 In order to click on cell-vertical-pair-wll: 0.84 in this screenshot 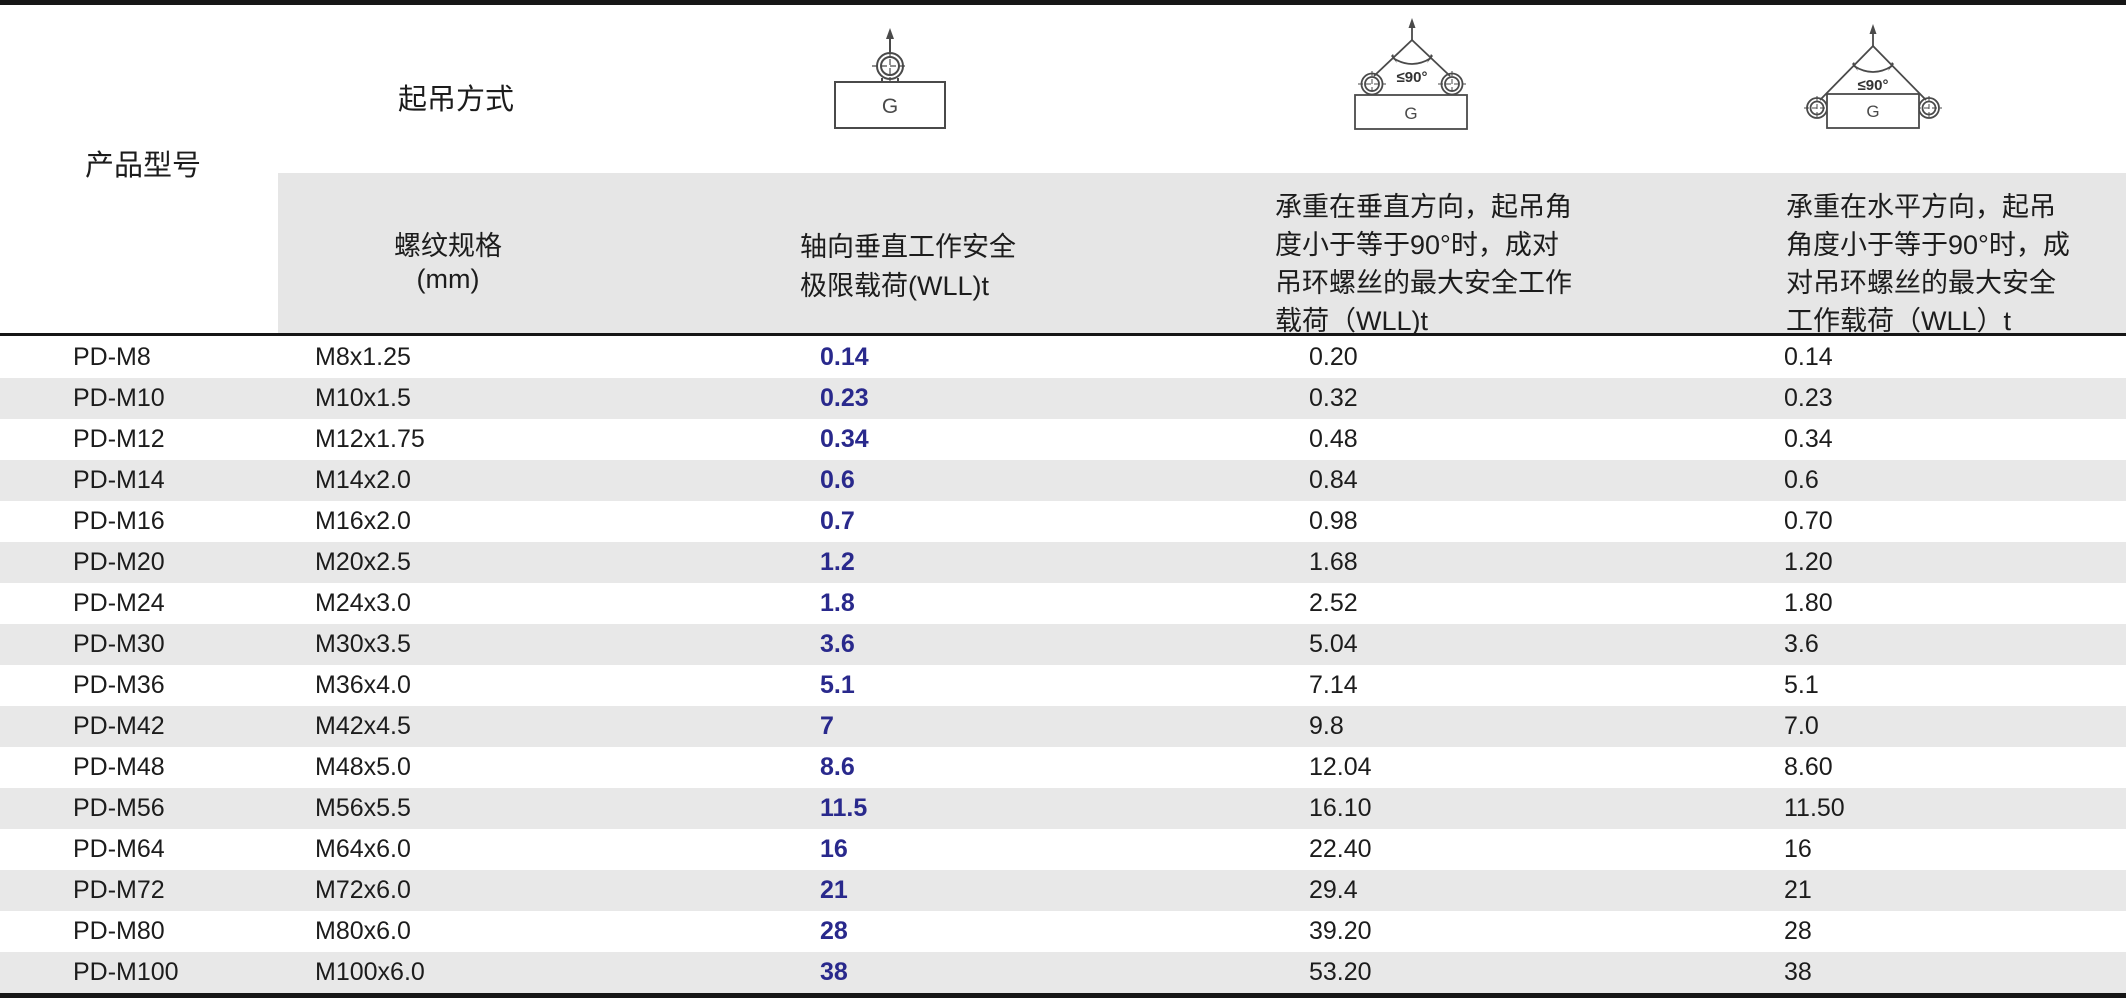, I will do `click(1333, 480)`.